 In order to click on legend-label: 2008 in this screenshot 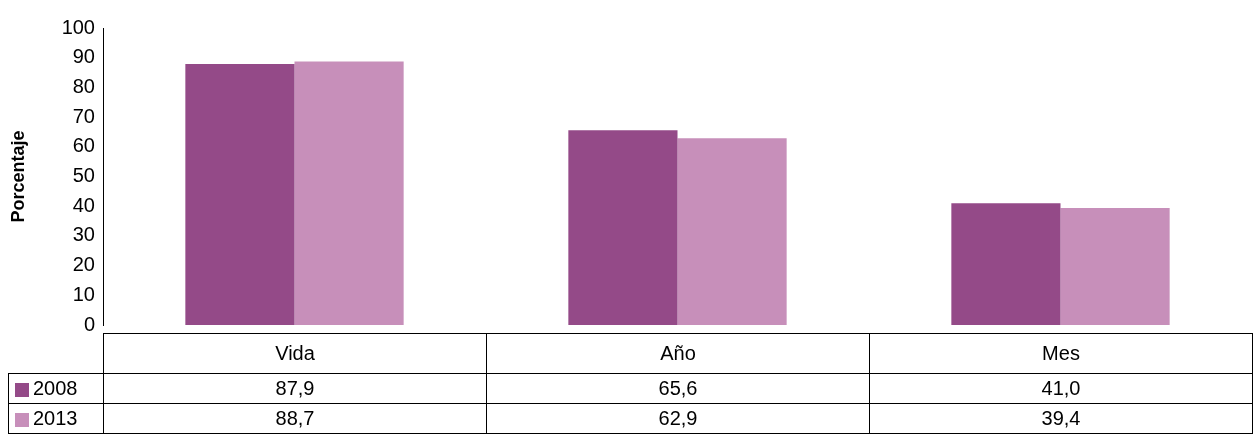, I will do `click(55, 388)`.